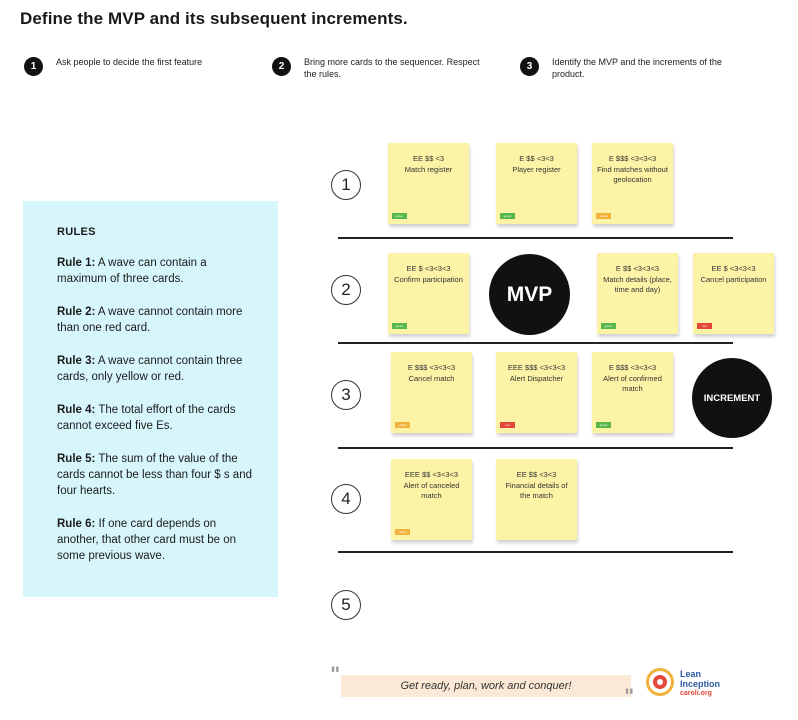 This screenshot has width=798, height=720. I want to click on logo-url: caroli.org, so click(696, 693).